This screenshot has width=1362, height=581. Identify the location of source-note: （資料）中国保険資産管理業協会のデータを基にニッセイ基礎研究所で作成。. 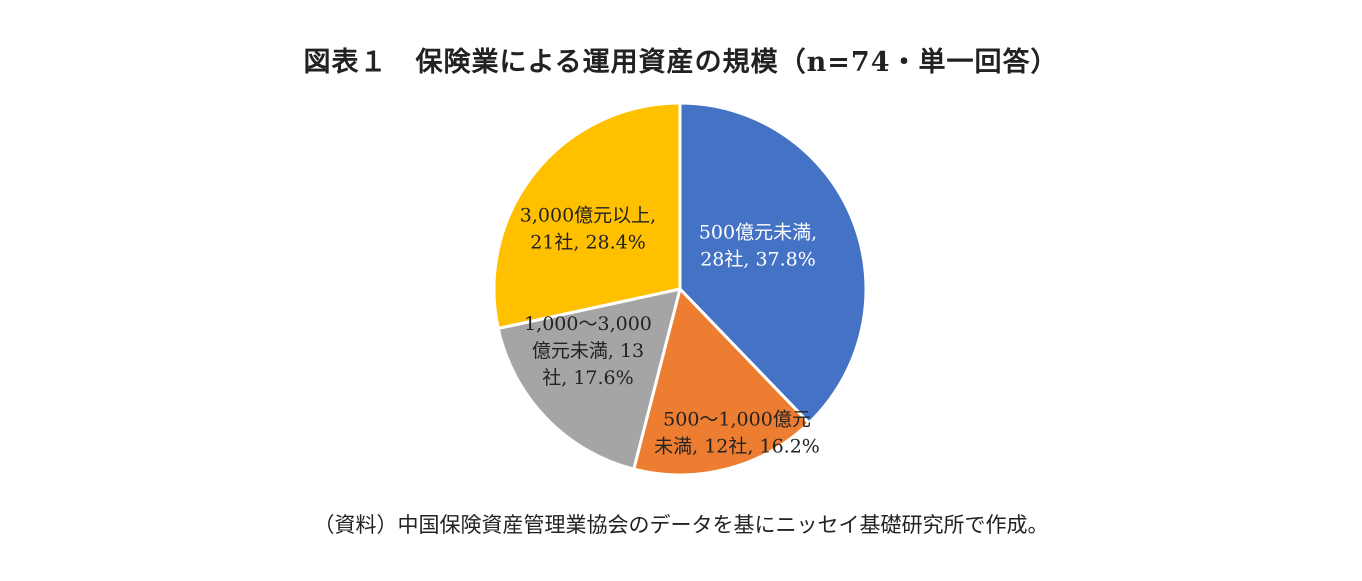
(681, 525).